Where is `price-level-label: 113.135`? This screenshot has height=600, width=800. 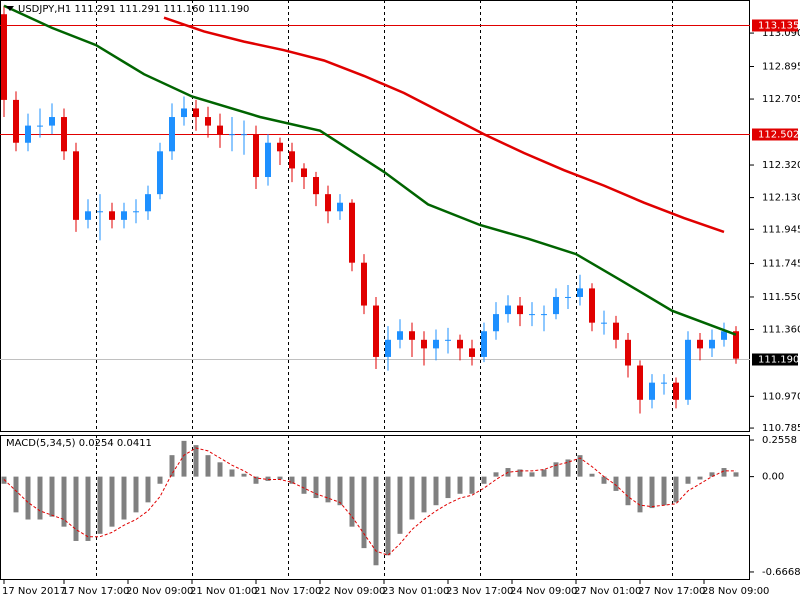
price-level-label: 113.135 is located at coordinates (778, 26).